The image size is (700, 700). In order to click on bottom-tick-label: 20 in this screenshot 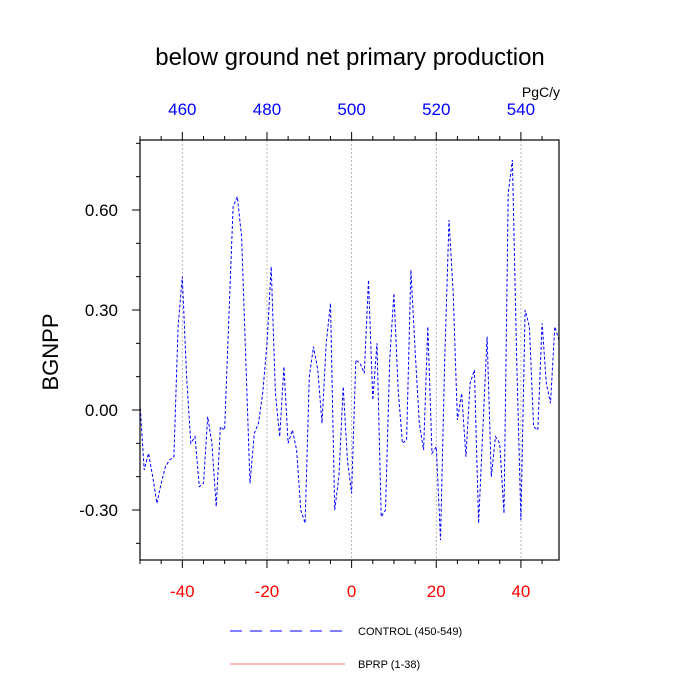, I will do `click(436, 591)`.